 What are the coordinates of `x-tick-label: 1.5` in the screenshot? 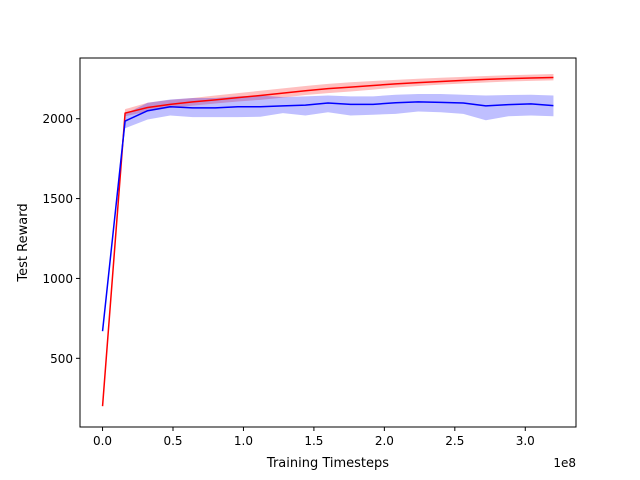 It's located at (313, 441).